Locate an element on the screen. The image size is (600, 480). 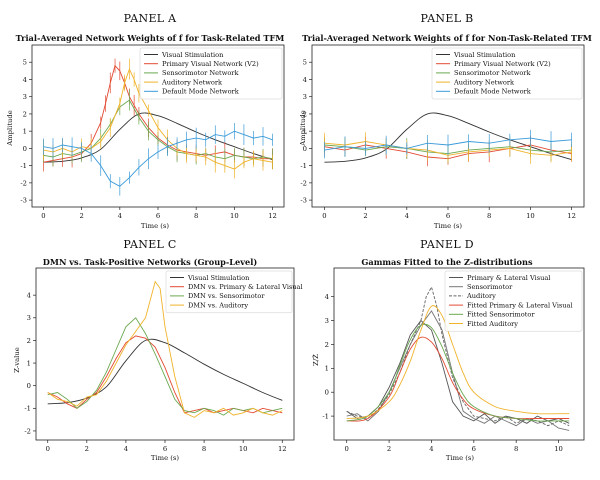
chart-c-ylabel: Z-value is located at coordinates (17, 360).